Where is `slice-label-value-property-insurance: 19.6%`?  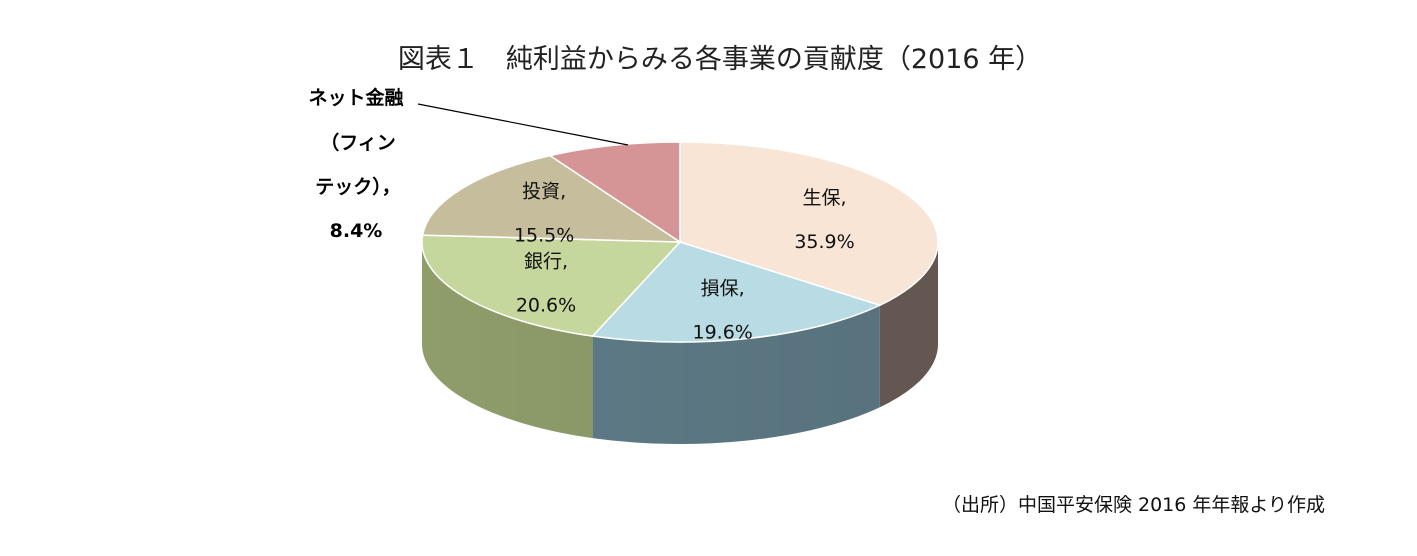
slice-label-value-property-insurance: 19.6% is located at coordinates (723, 333).